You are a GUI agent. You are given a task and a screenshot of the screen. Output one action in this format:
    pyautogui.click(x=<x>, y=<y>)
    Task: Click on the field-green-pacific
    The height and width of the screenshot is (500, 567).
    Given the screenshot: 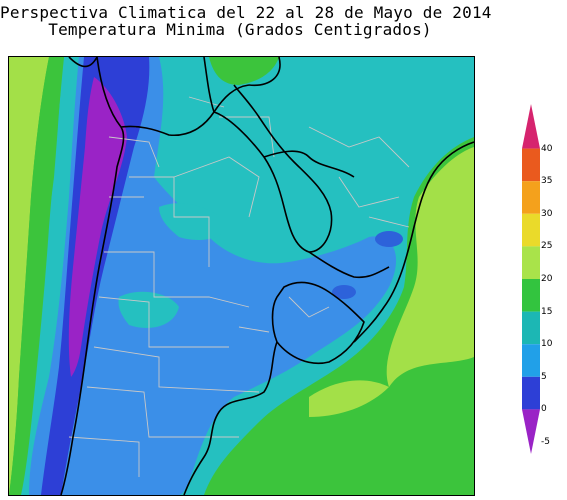 What is the action you would take?
    pyautogui.click(x=36, y=276)
    